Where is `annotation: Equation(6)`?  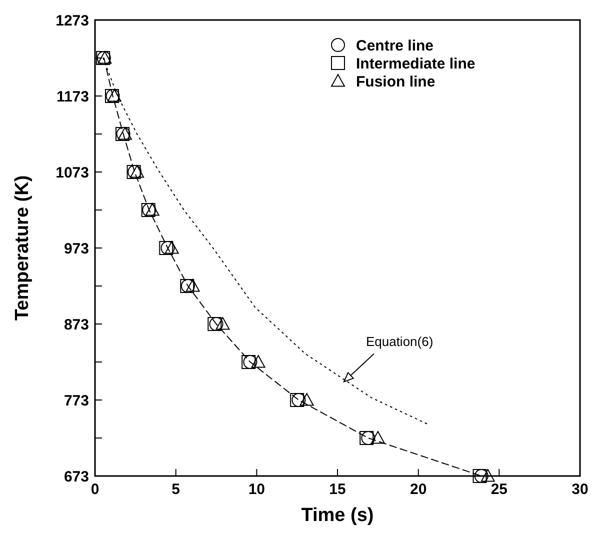 annotation: Equation(6) is located at coordinates (400, 341).